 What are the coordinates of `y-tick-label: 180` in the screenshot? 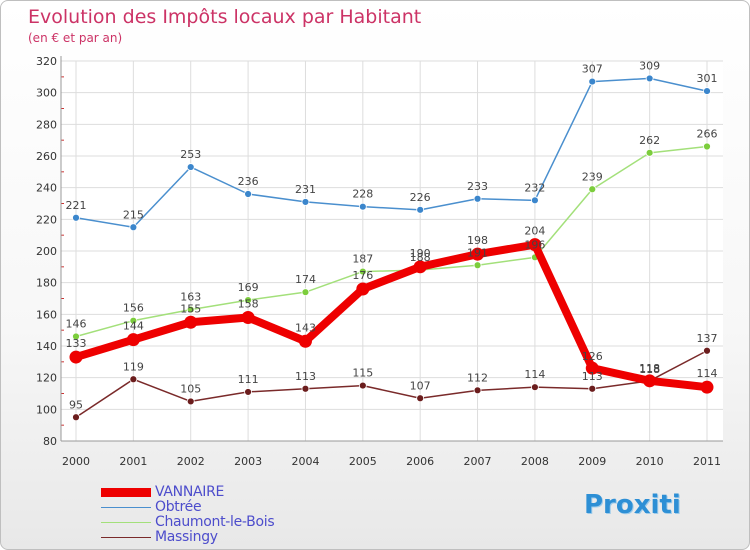 It's located at (46, 283).